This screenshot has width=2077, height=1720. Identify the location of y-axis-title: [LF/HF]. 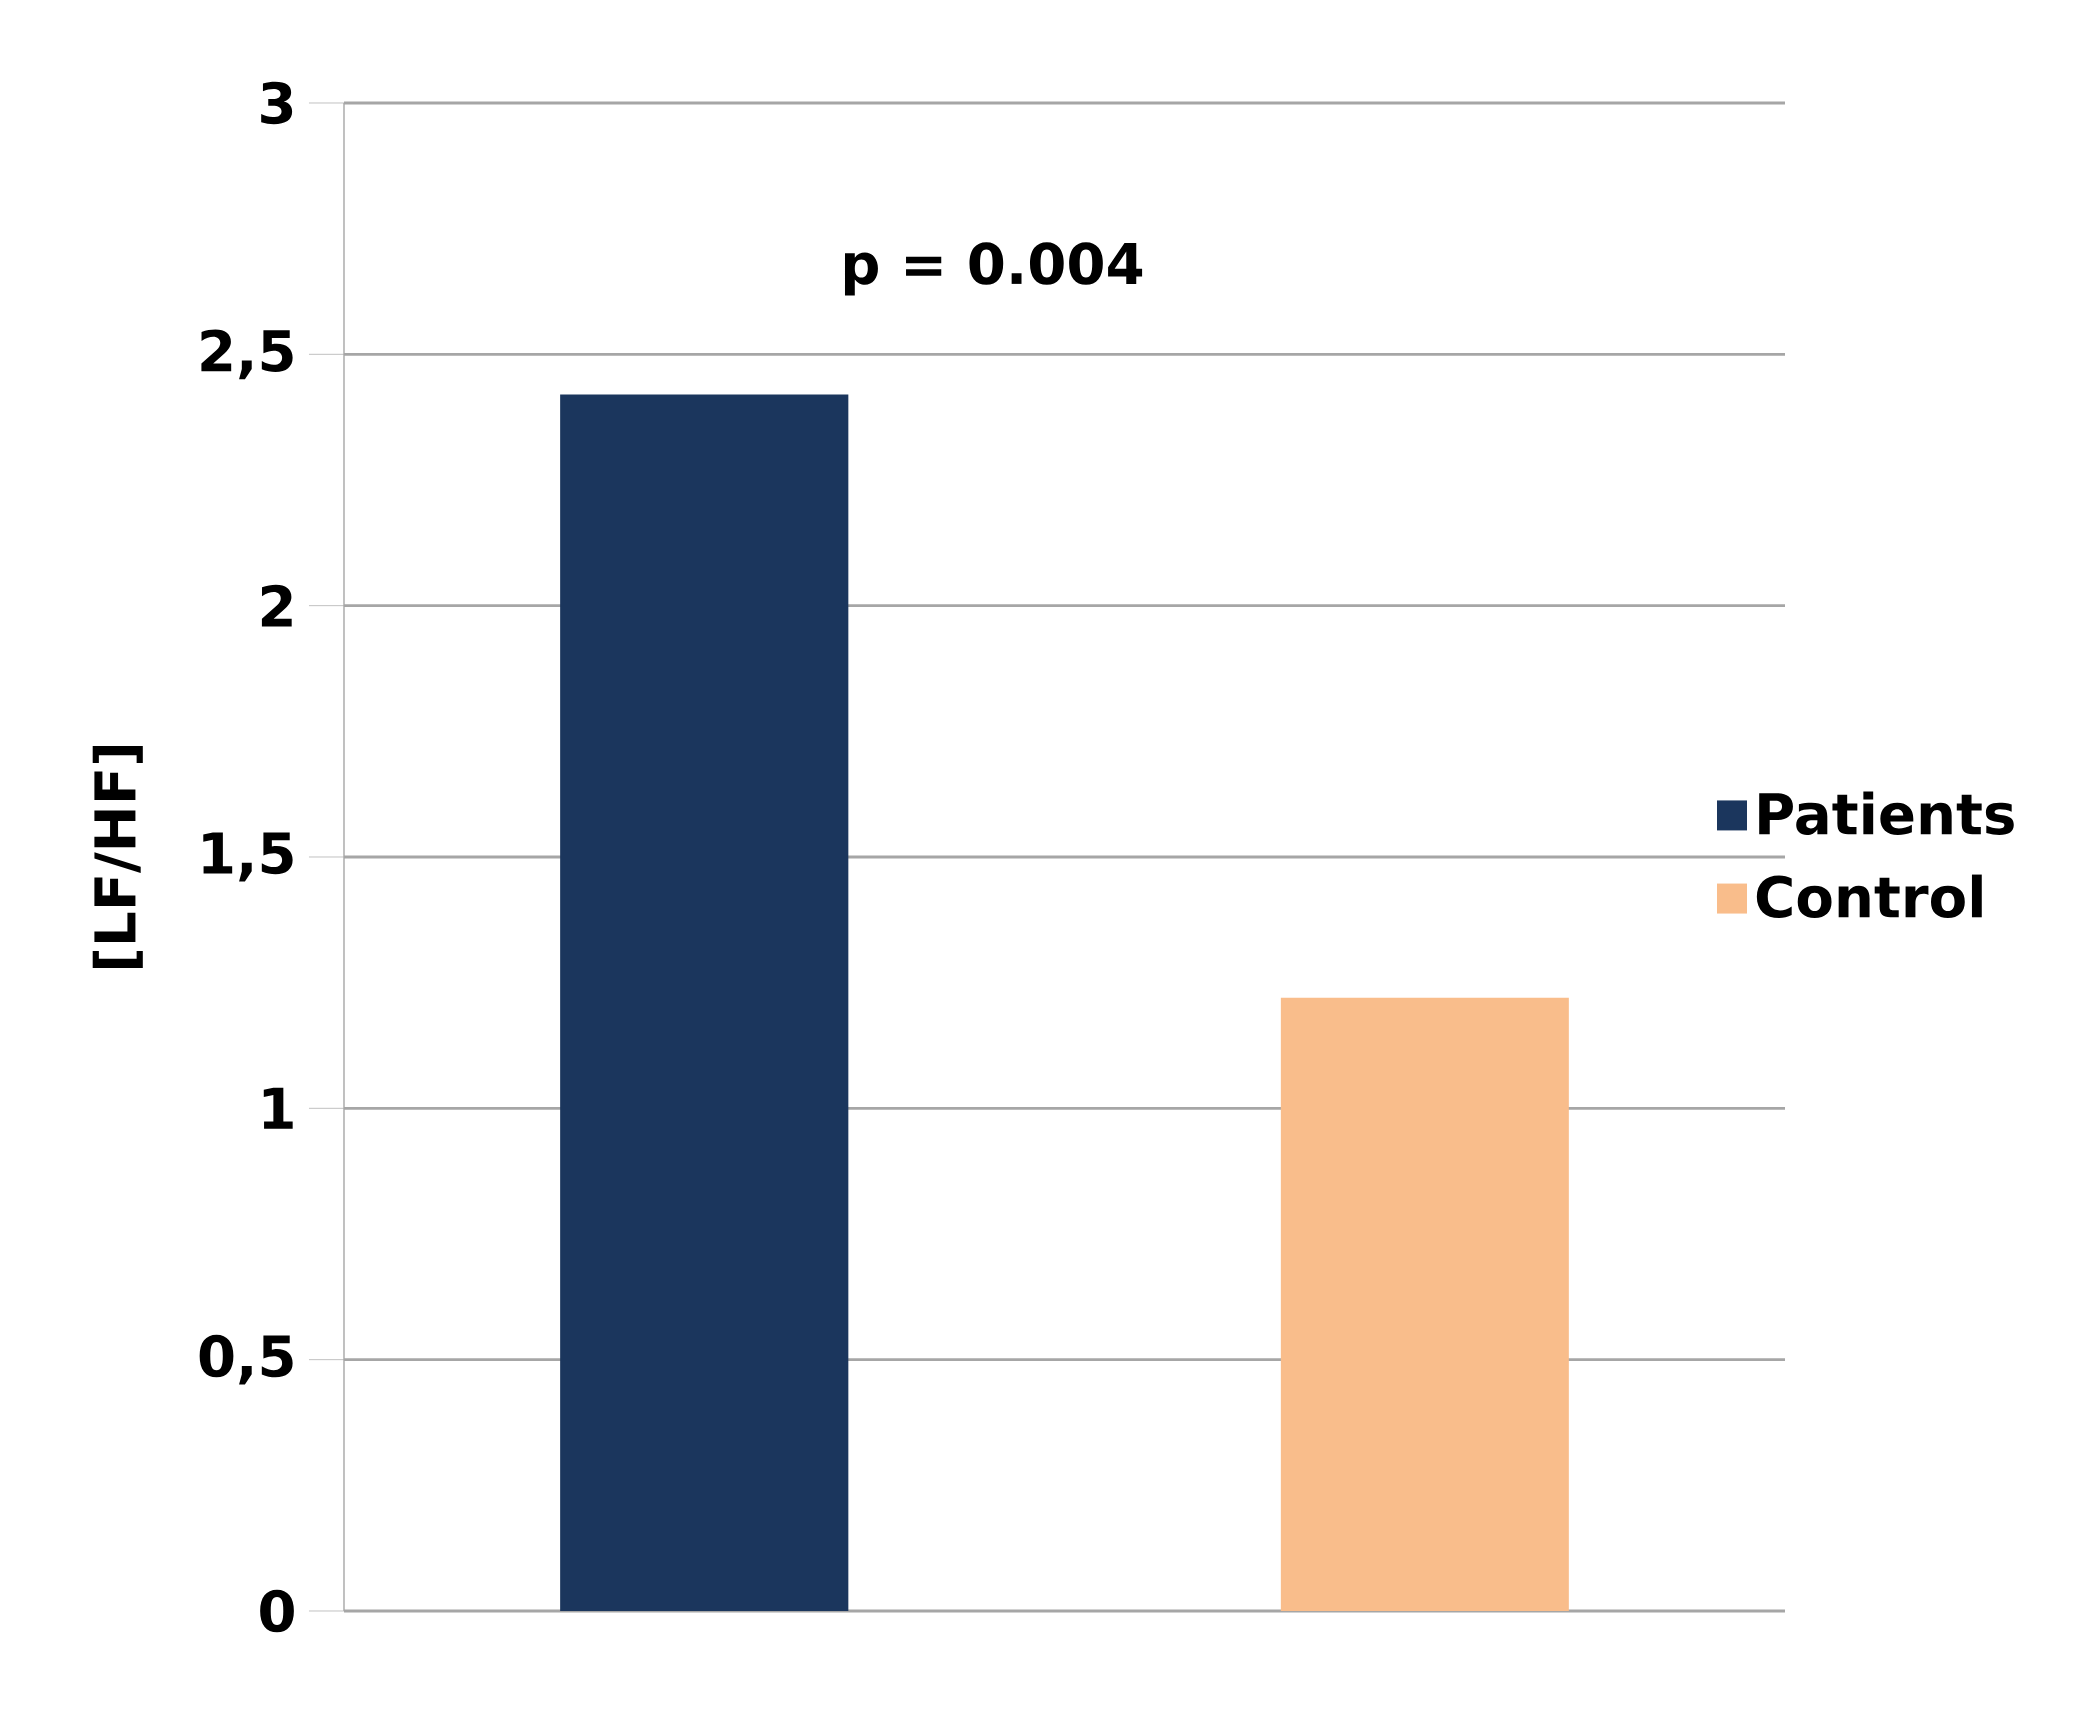
(117, 857).